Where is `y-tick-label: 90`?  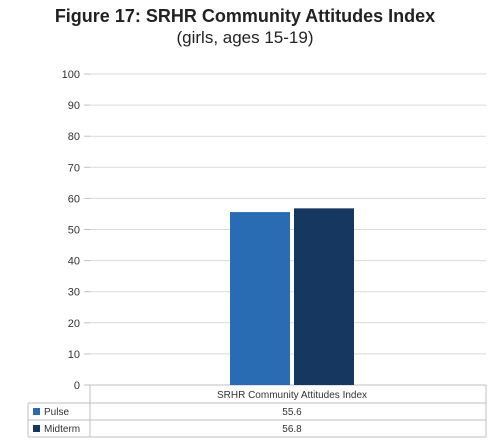 y-tick-label: 90 is located at coordinates (74, 106).